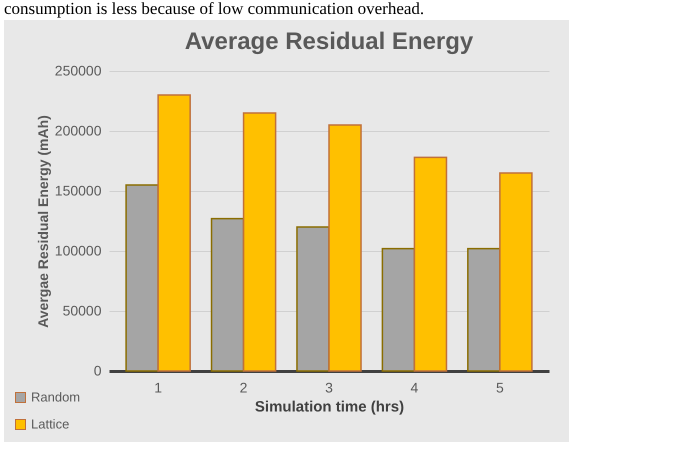  Describe the element at coordinates (244, 388) in the screenshot. I see `x-tick-label: 2` at that location.